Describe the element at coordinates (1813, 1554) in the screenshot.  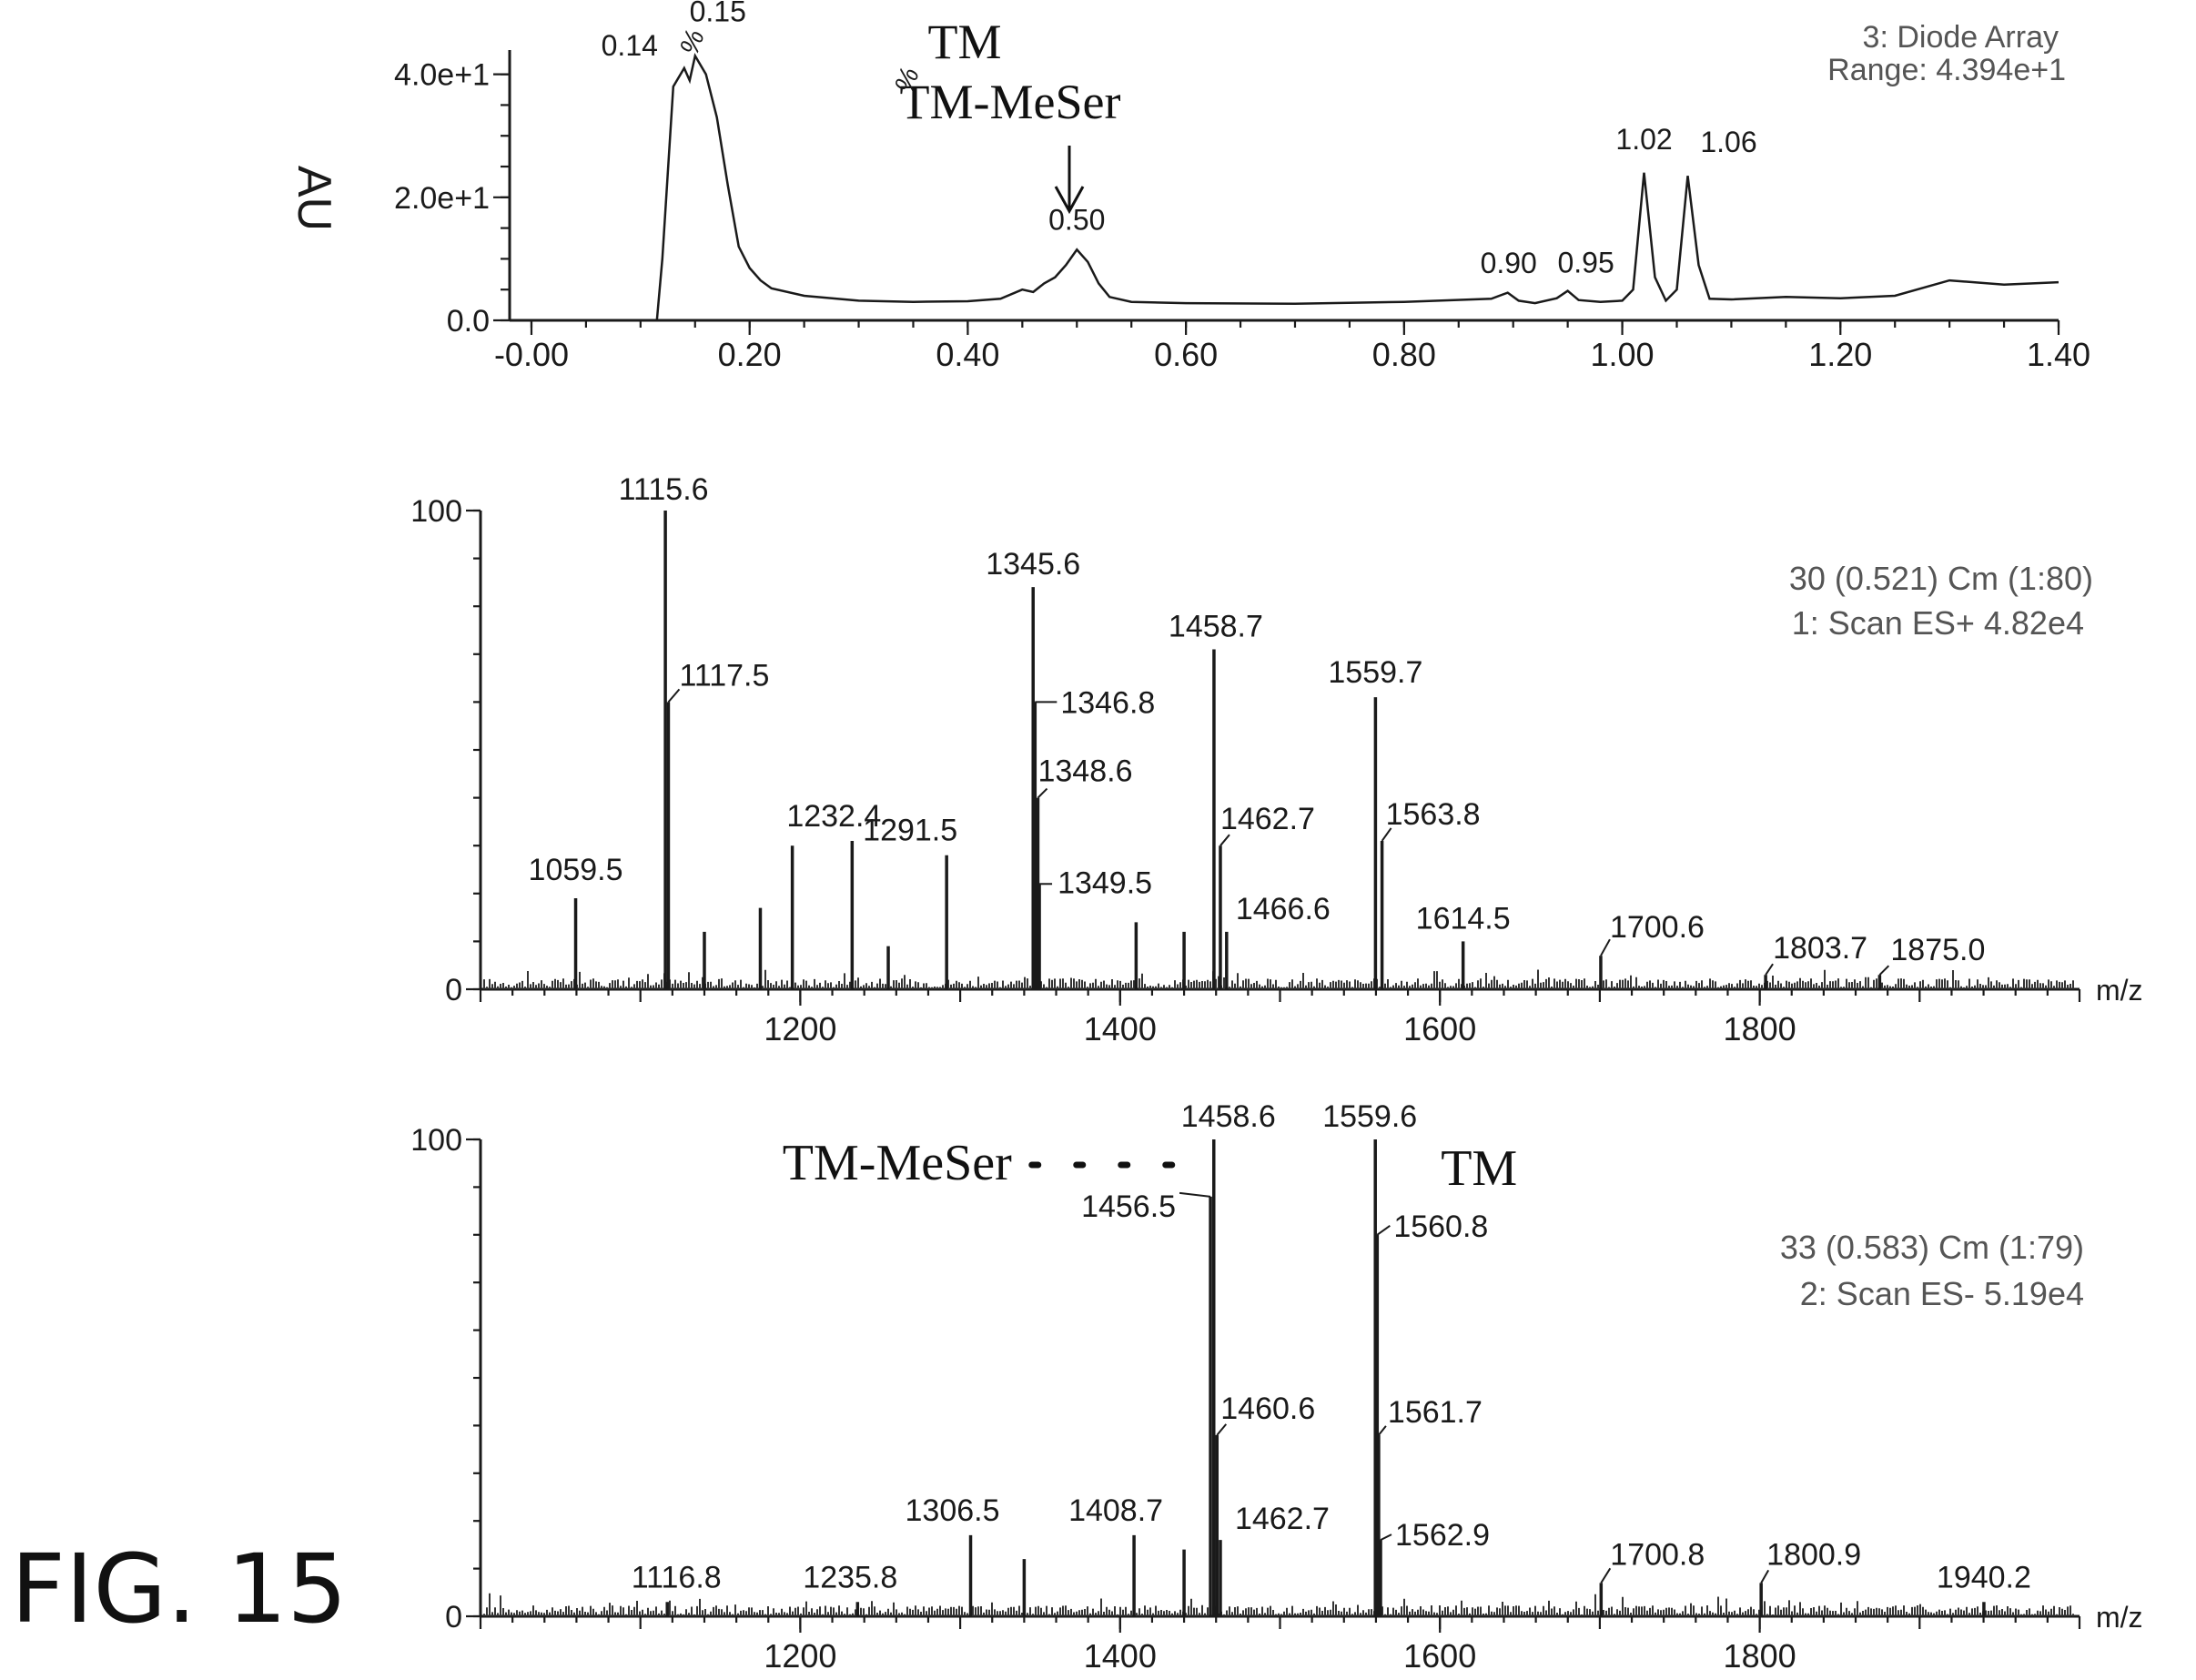
I see `peak-label: 1800.9` at that location.